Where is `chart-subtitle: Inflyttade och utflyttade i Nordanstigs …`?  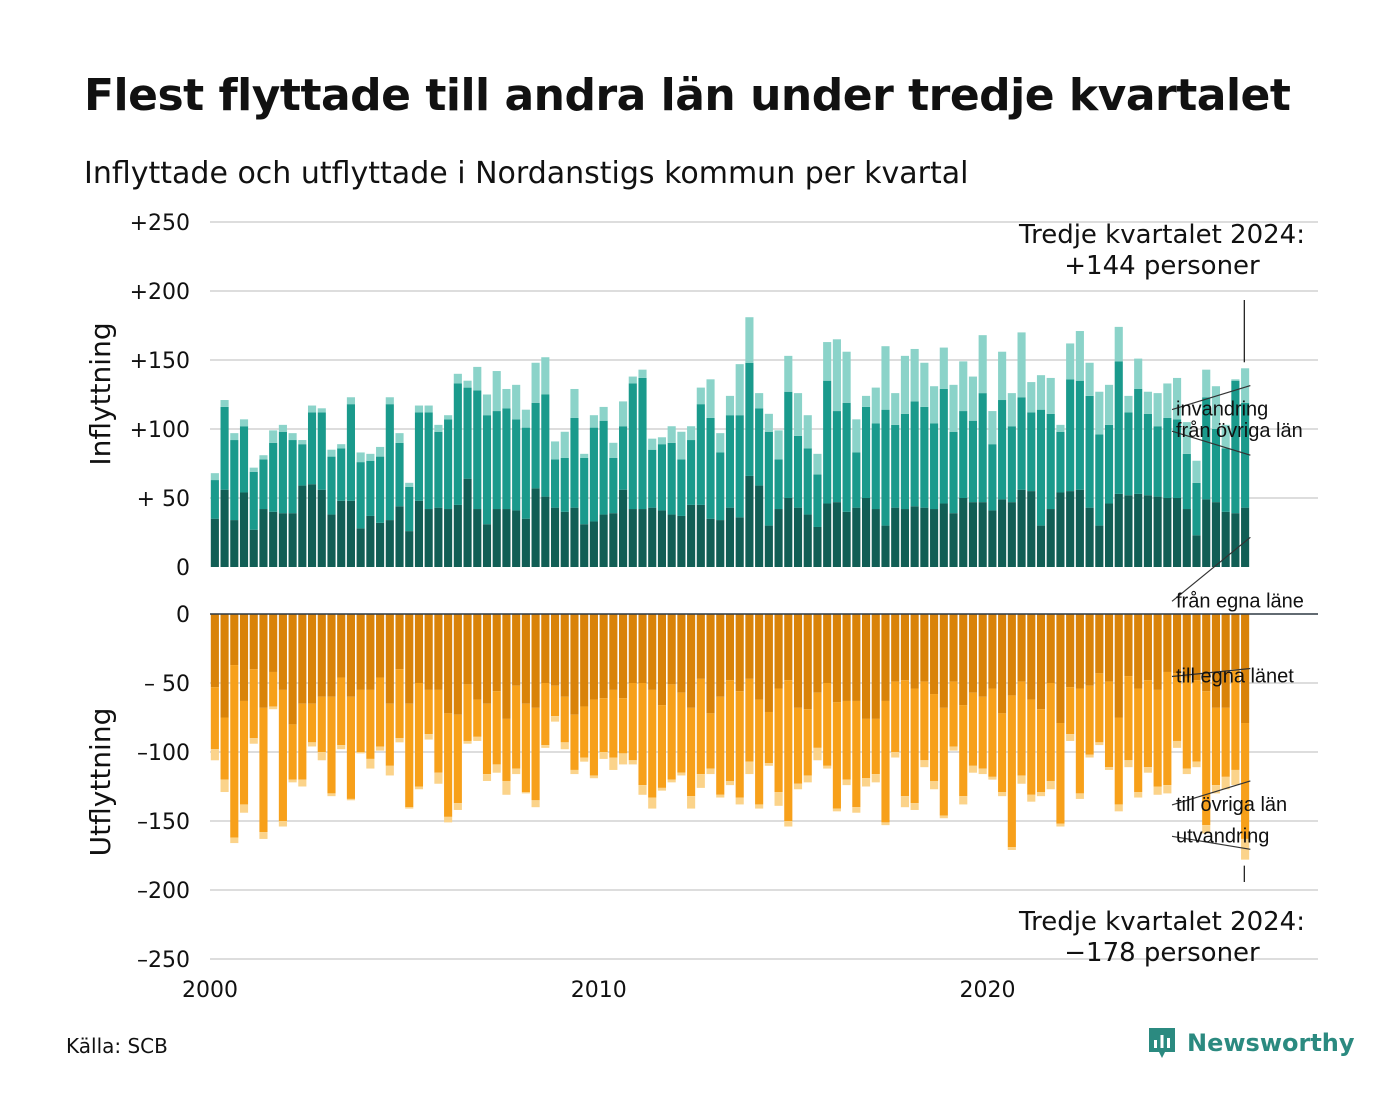 chart-subtitle: Inflyttade och utflyttade i Nordanstigs … is located at coordinates (526, 173).